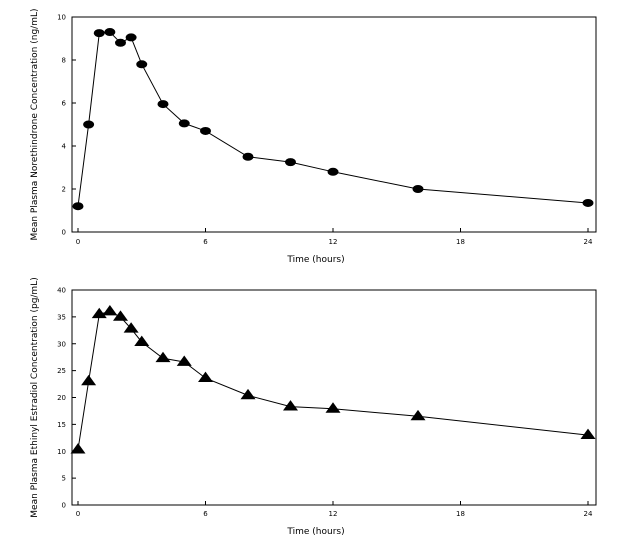  Describe the element at coordinates (205, 514) in the screenshot. I see `ee-x-tick-label: 6` at that location.